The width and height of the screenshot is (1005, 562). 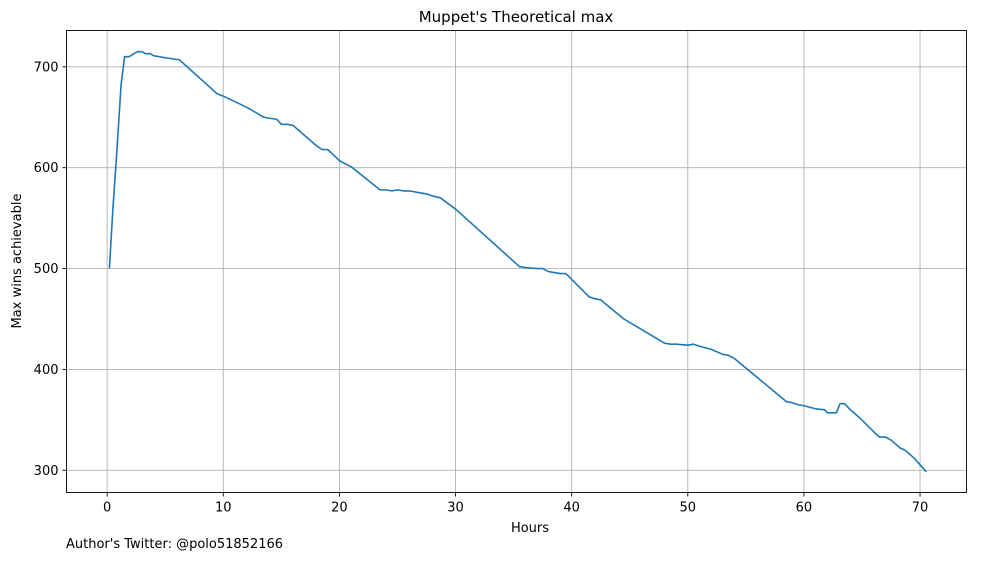 What do you see at coordinates (46, 370) in the screenshot?
I see `y-tick-label: 400` at bounding box center [46, 370].